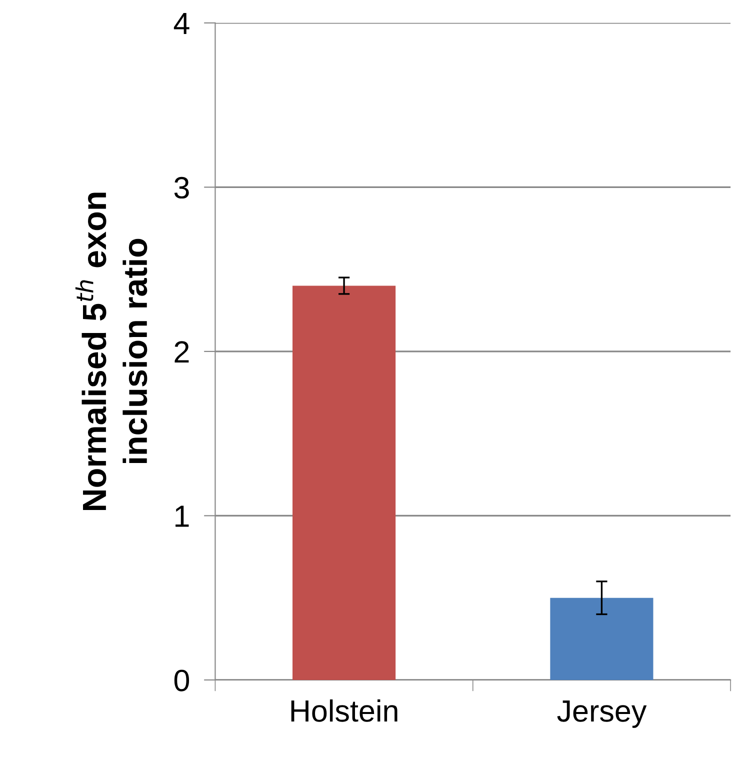 This screenshot has height=764, width=732. I want to click on y-tick-label: 4, so click(182, 23).